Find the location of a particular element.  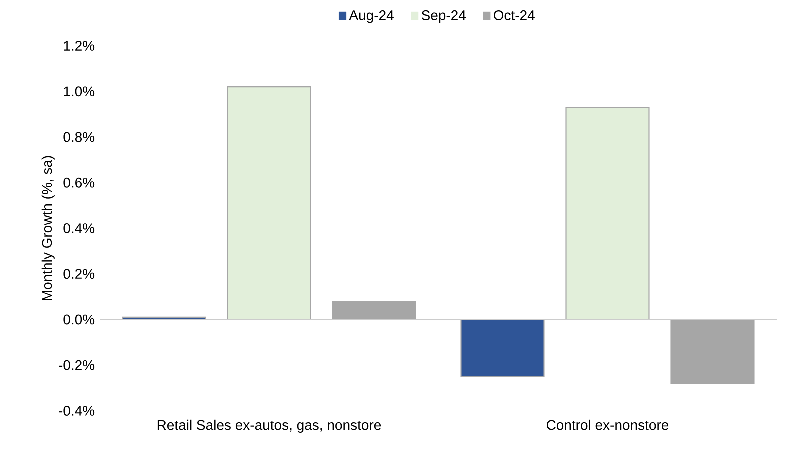

y-tick-label: -0.2% is located at coordinates (77, 365).